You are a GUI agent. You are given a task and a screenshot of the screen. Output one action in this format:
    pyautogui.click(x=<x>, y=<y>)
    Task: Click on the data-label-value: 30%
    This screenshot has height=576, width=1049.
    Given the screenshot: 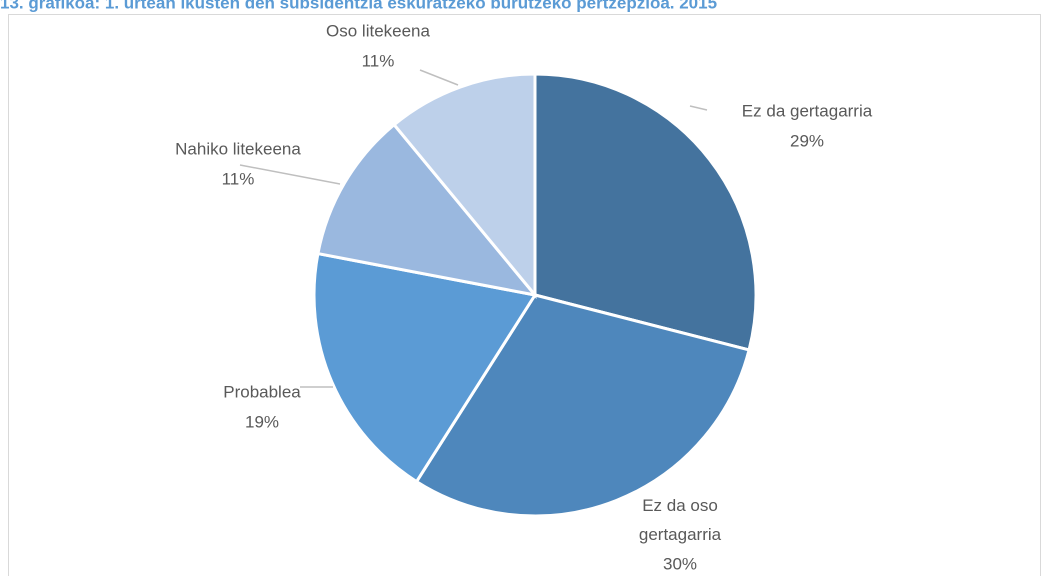 What is the action you would take?
    pyautogui.click(x=680, y=563)
    